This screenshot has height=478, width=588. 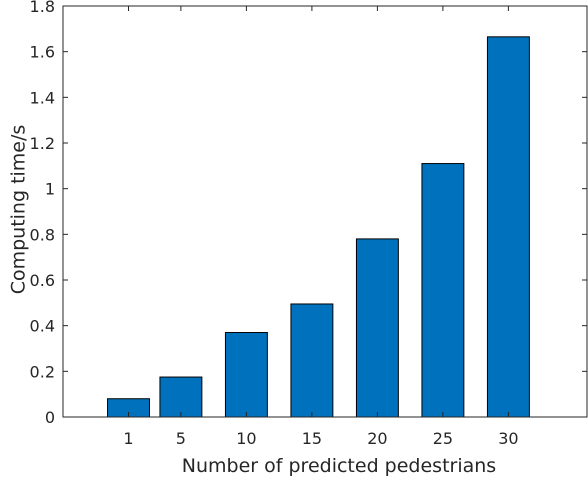 What do you see at coordinates (42, 280) in the screenshot?
I see `y-tick-label: 0.6` at bounding box center [42, 280].